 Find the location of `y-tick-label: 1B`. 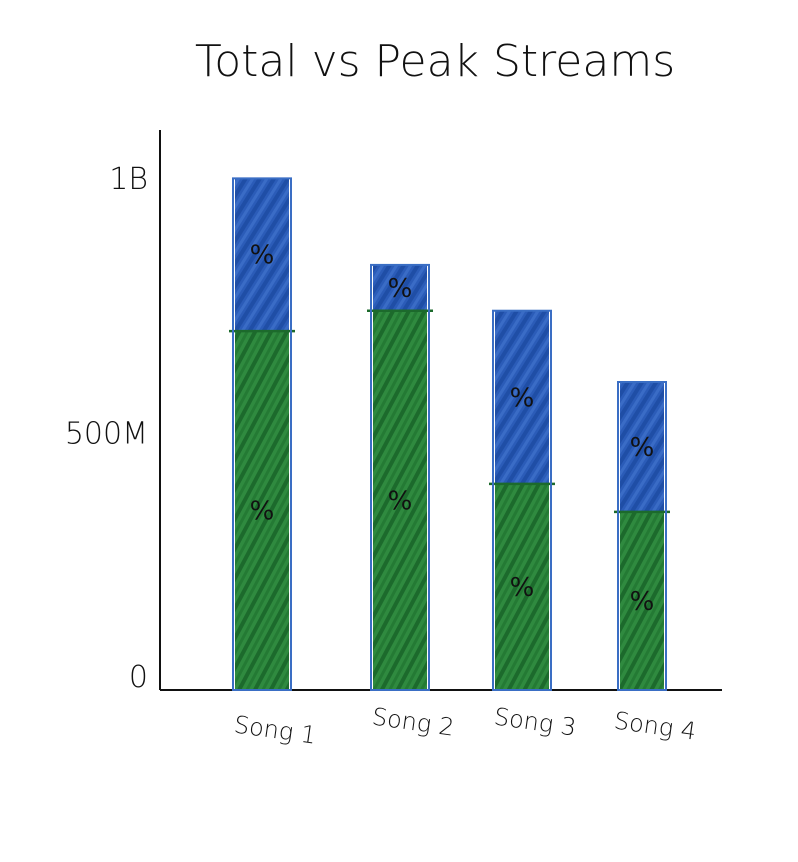

y-tick-label: 1B is located at coordinates (128, 179).